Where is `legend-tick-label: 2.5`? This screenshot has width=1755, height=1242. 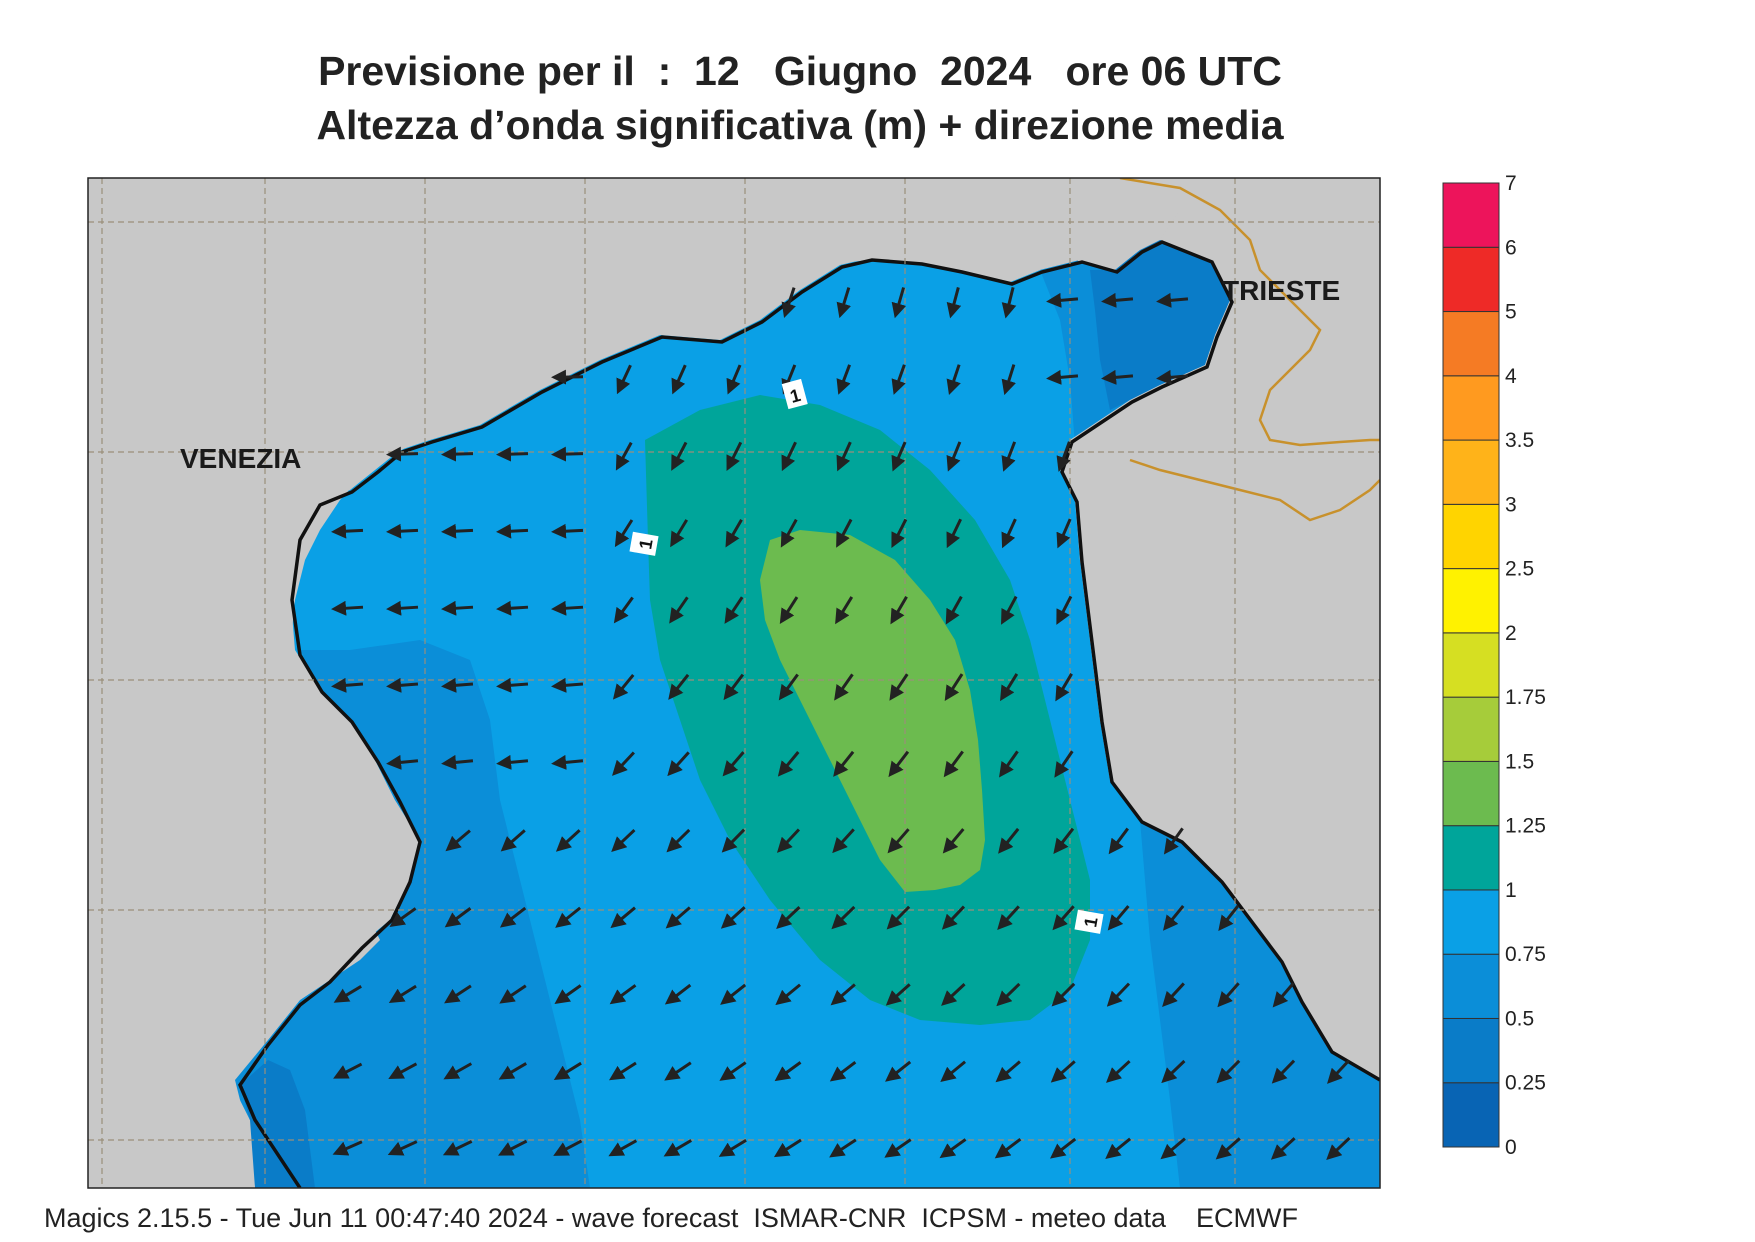
legend-tick-label: 2.5 is located at coordinates (1519, 569).